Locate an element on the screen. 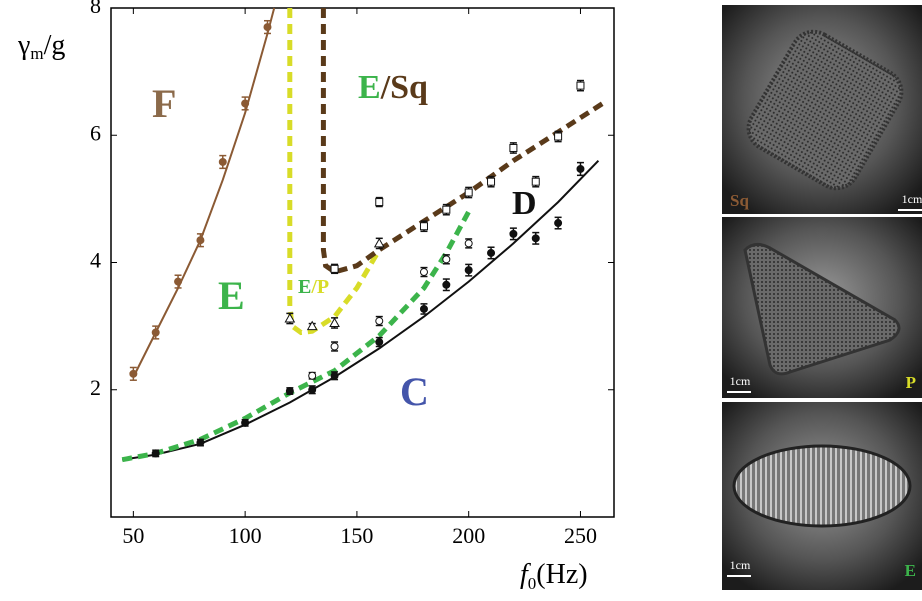  y-label-rest: /g is located at coordinates (55, 45).